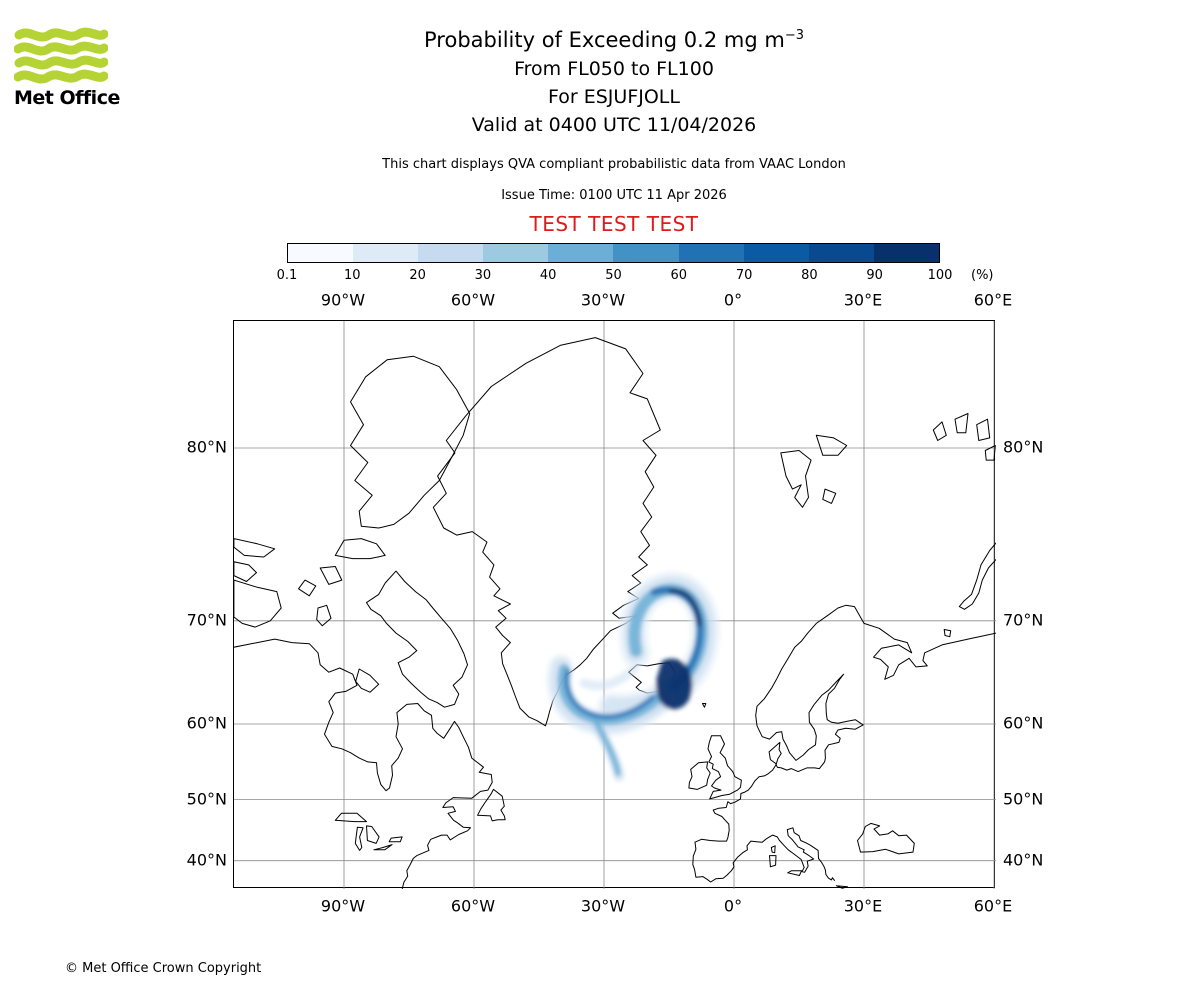 This screenshot has width=1200, height=1000. I want to click on coastline-greenland, so click(546, 532).